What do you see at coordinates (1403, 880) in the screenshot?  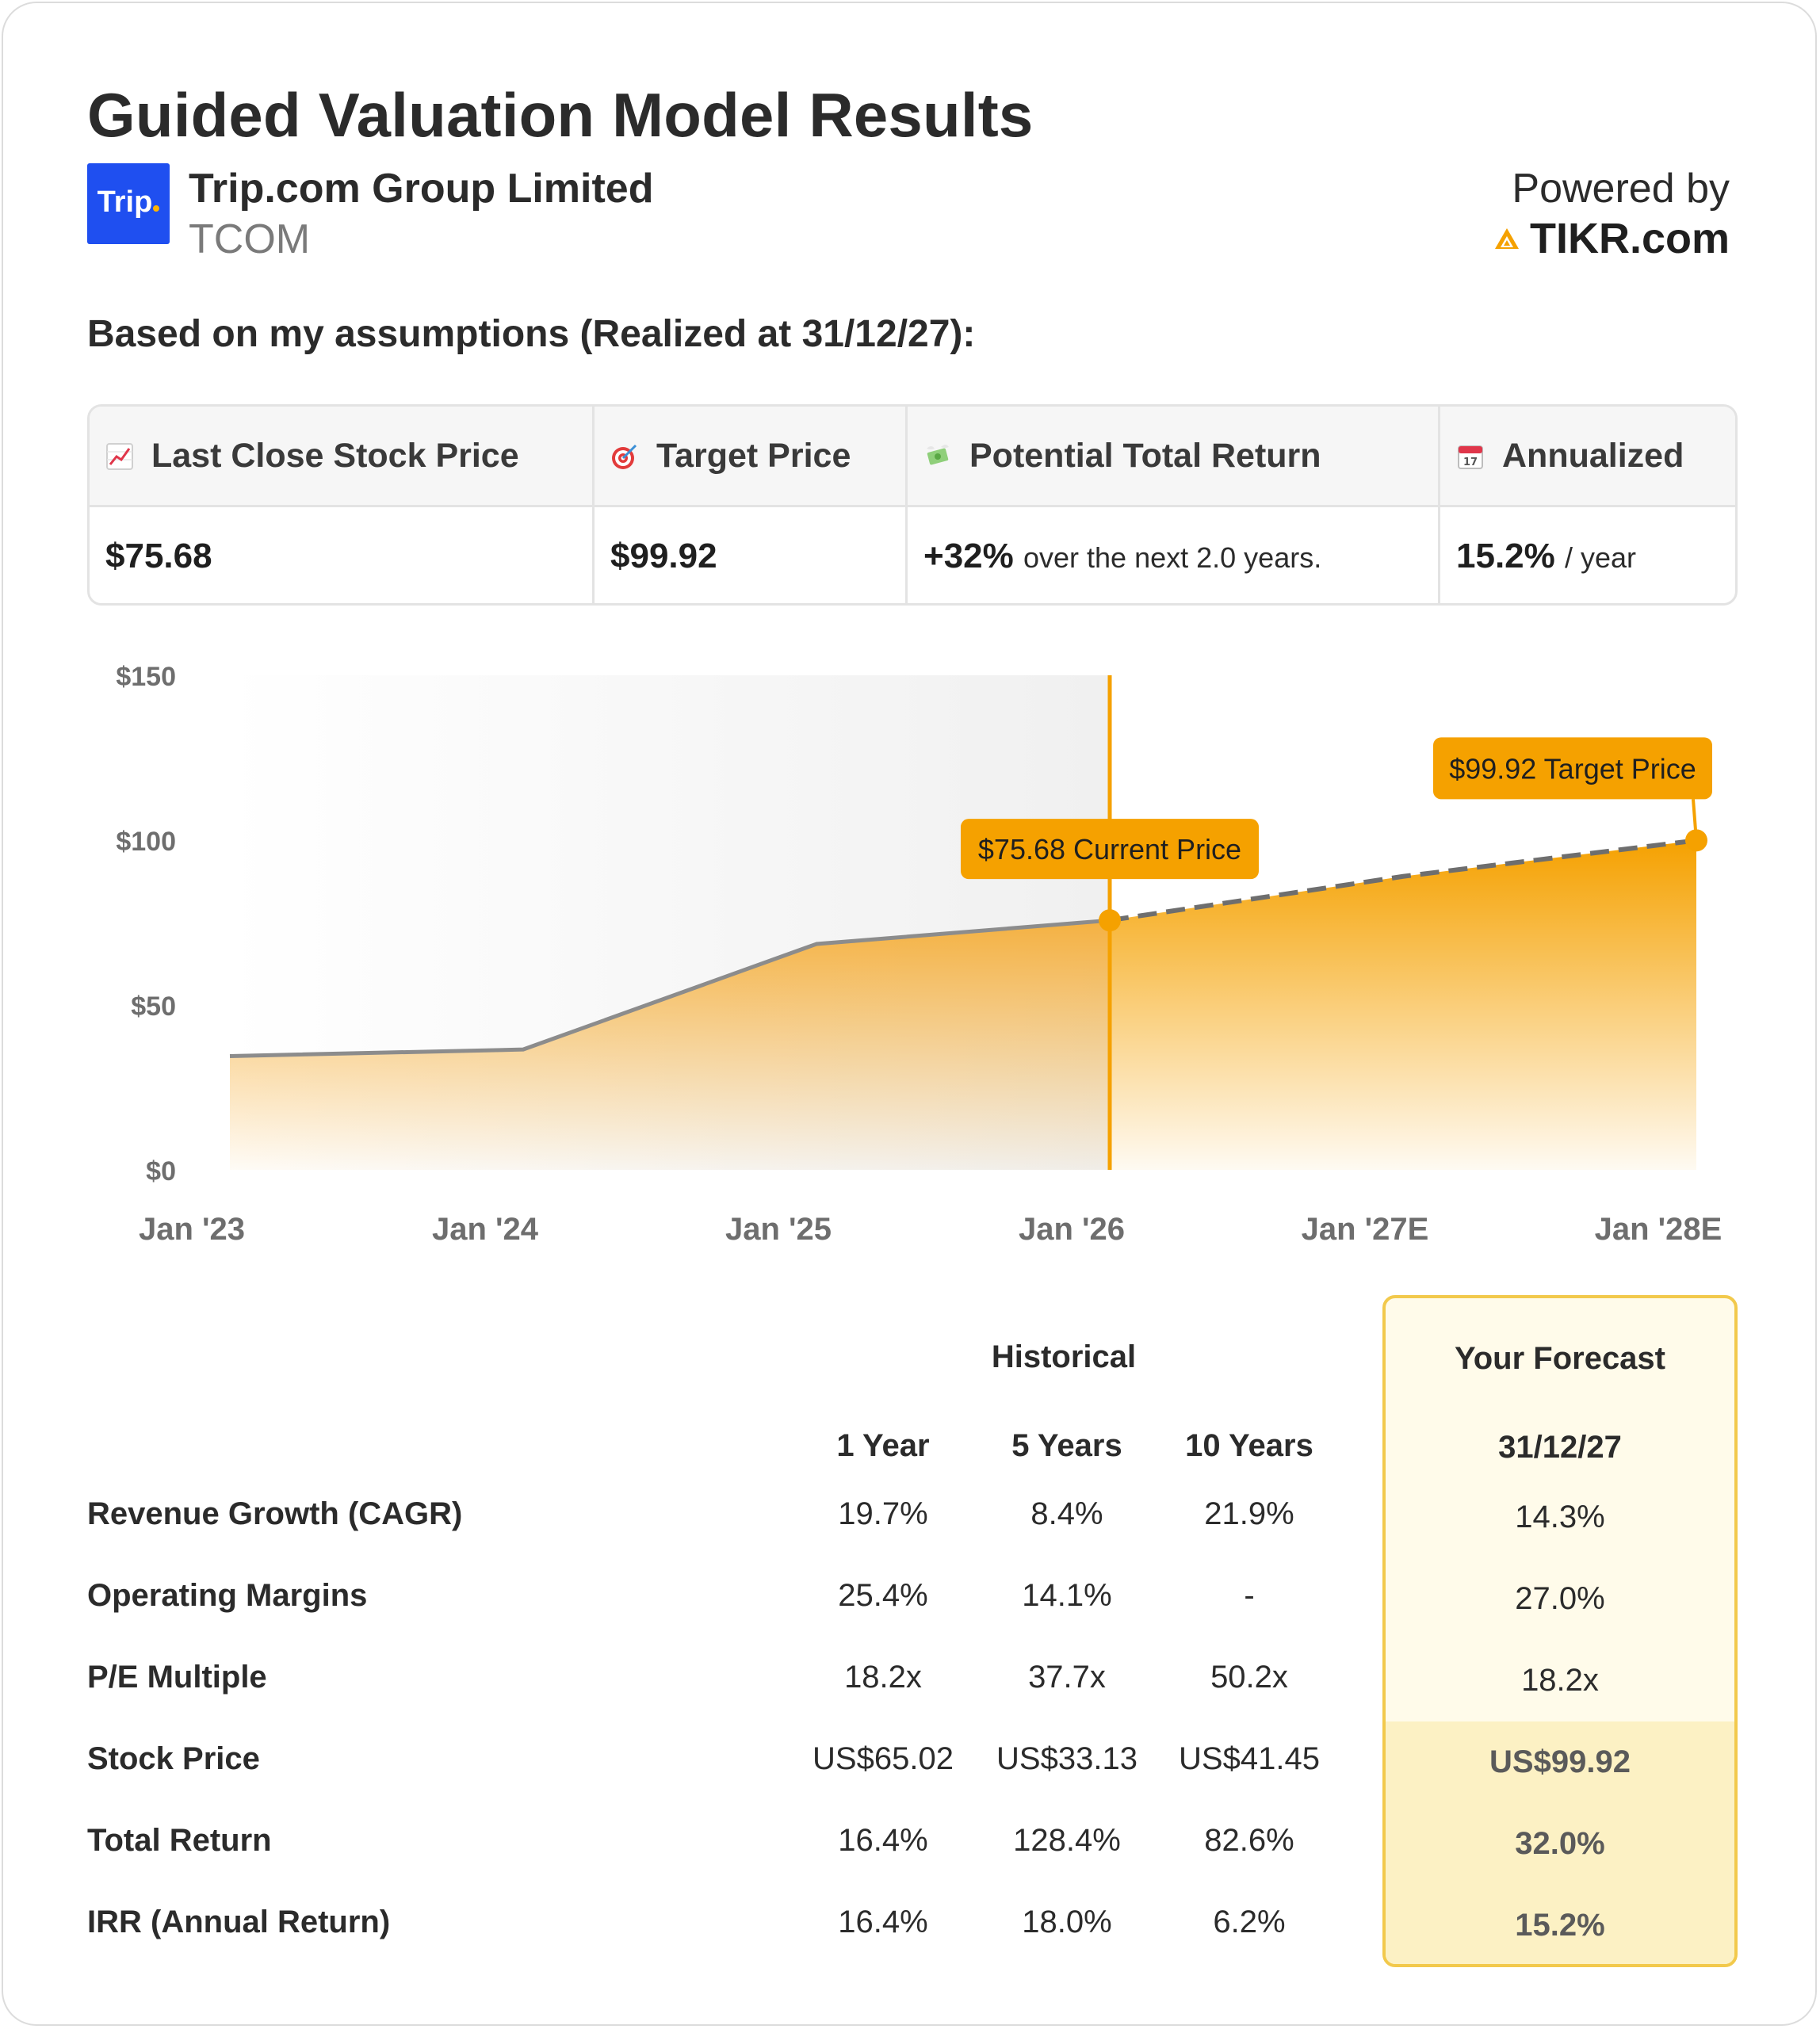 I see `forecast-line` at bounding box center [1403, 880].